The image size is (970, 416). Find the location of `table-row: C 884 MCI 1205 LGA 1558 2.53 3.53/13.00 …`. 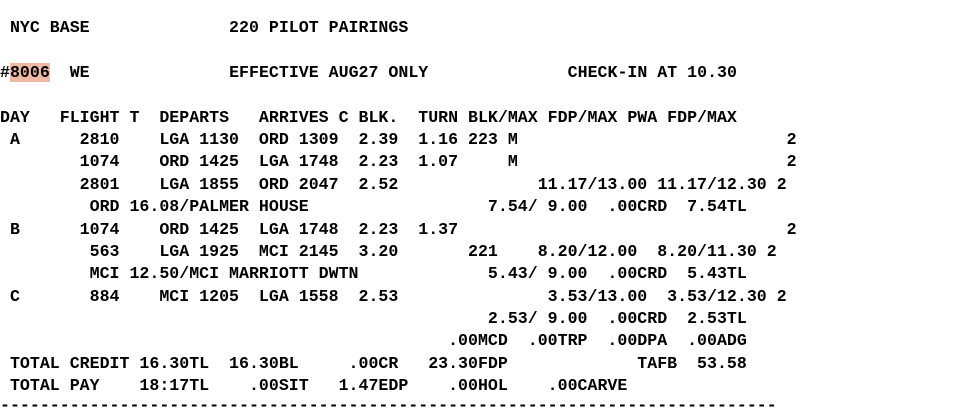

table-row: C 884 MCI 1205 LGA 1558 2.53 3.53/13.00 … is located at coordinates (393, 296).